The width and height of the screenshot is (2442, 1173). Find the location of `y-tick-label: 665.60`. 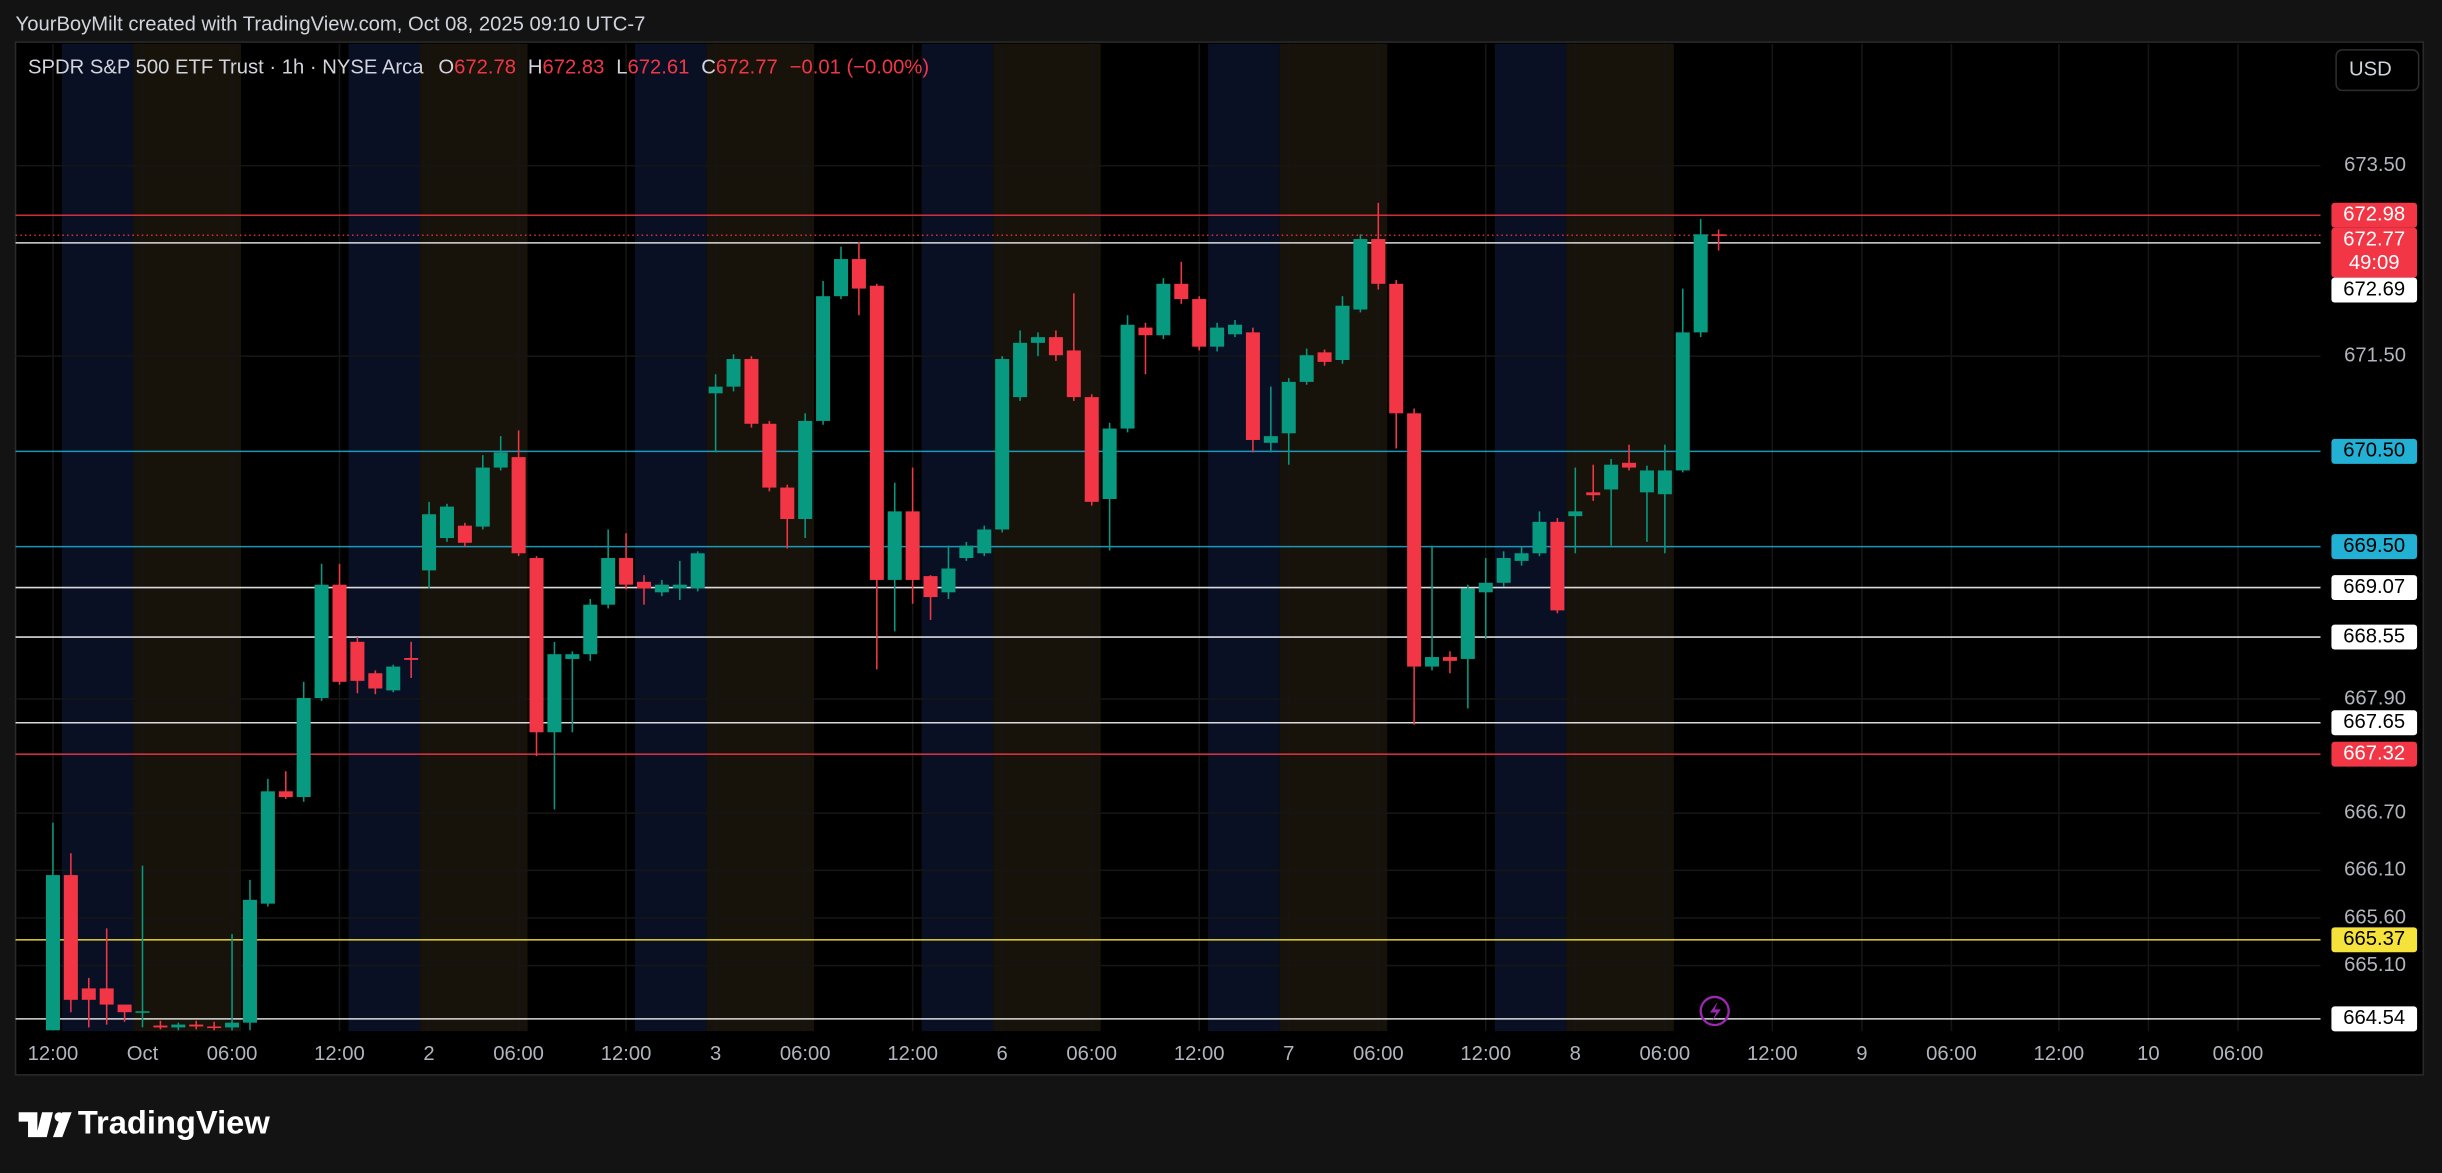

y-tick-label: 665.60 is located at coordinates (2375, 917).